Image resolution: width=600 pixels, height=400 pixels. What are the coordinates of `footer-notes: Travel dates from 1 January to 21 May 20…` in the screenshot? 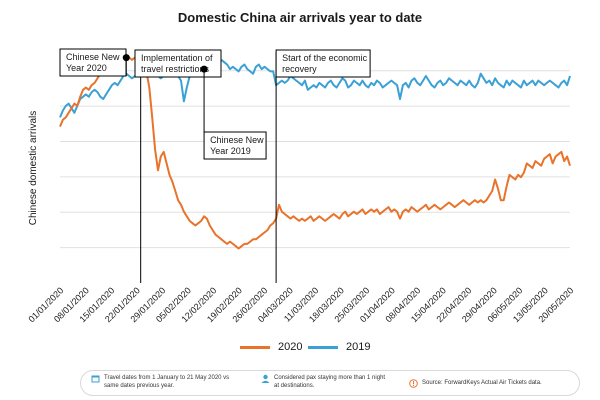 It's located at (330, 383).